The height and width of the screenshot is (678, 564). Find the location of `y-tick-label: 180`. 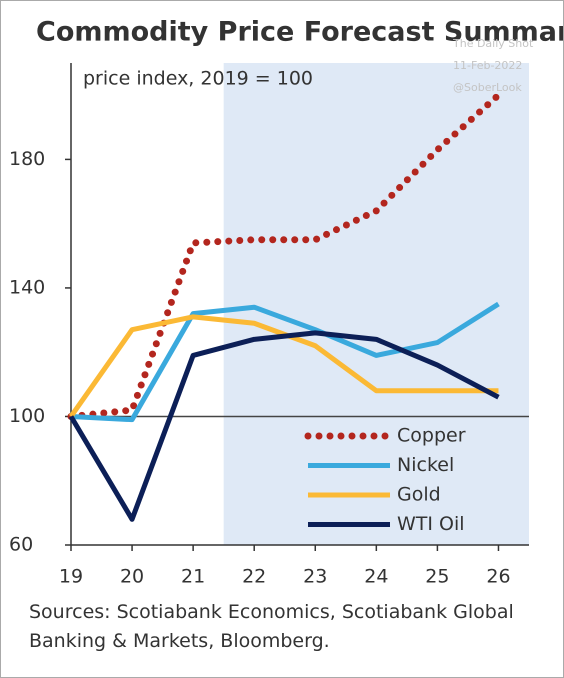

y-tick-label: 180 is located at coordinates (27, 159).